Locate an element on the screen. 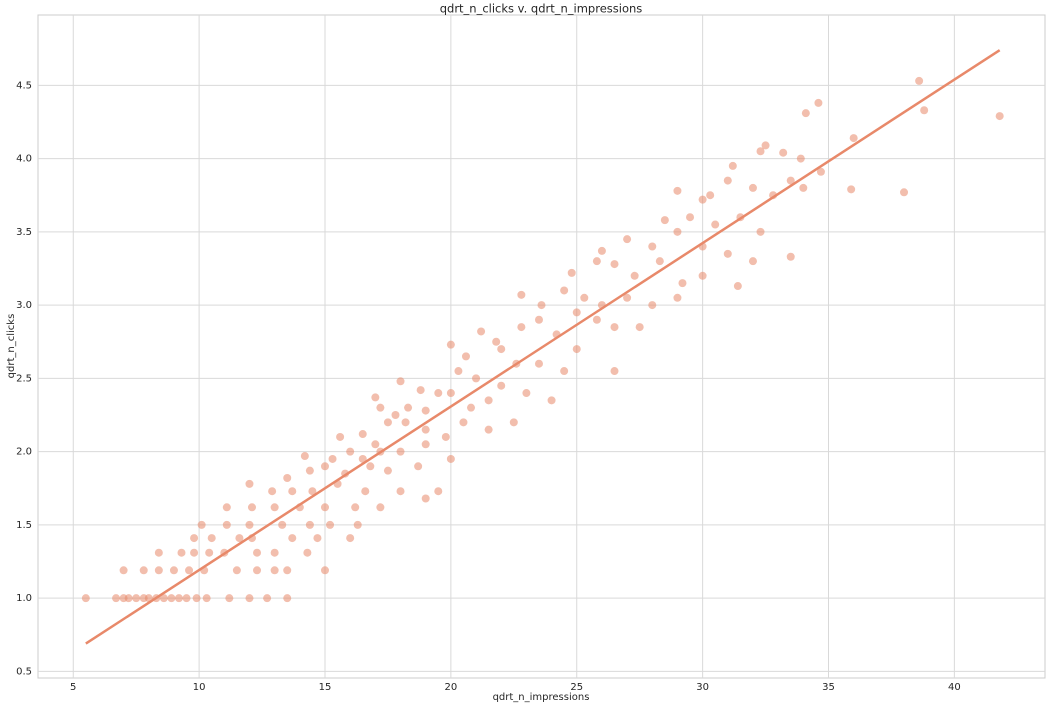  x-tick-label: 25 is located at coordinates (576, 687).